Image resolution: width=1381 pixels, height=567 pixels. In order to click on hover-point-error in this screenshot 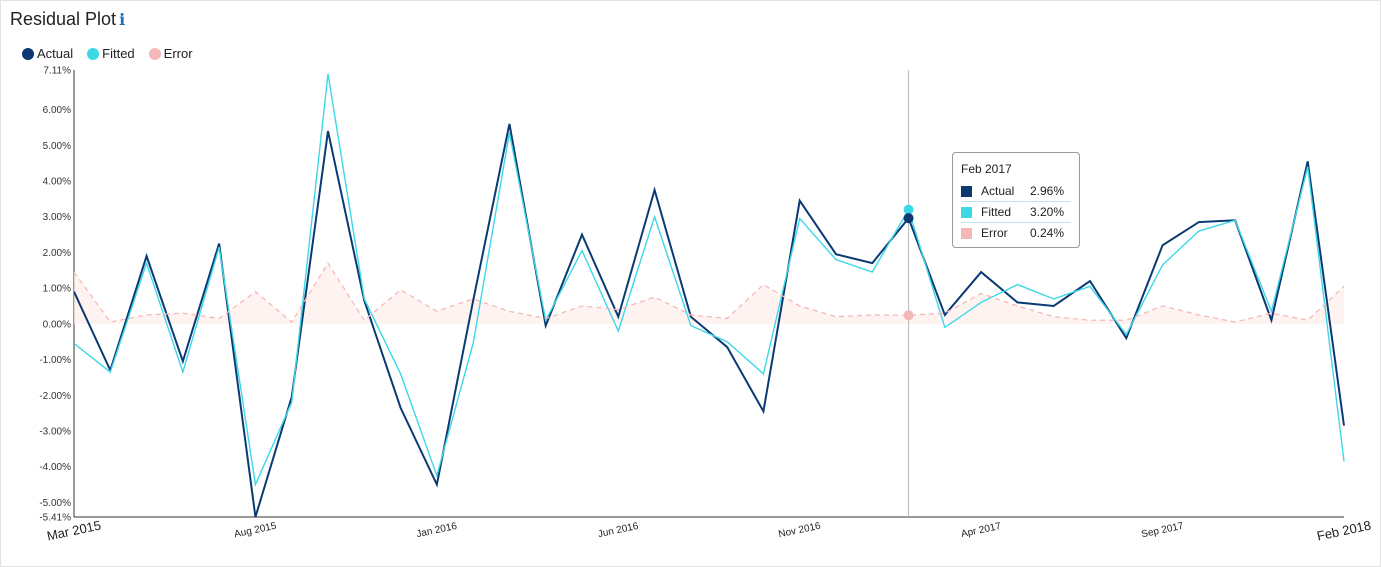, I will do `click(908, 315)`.